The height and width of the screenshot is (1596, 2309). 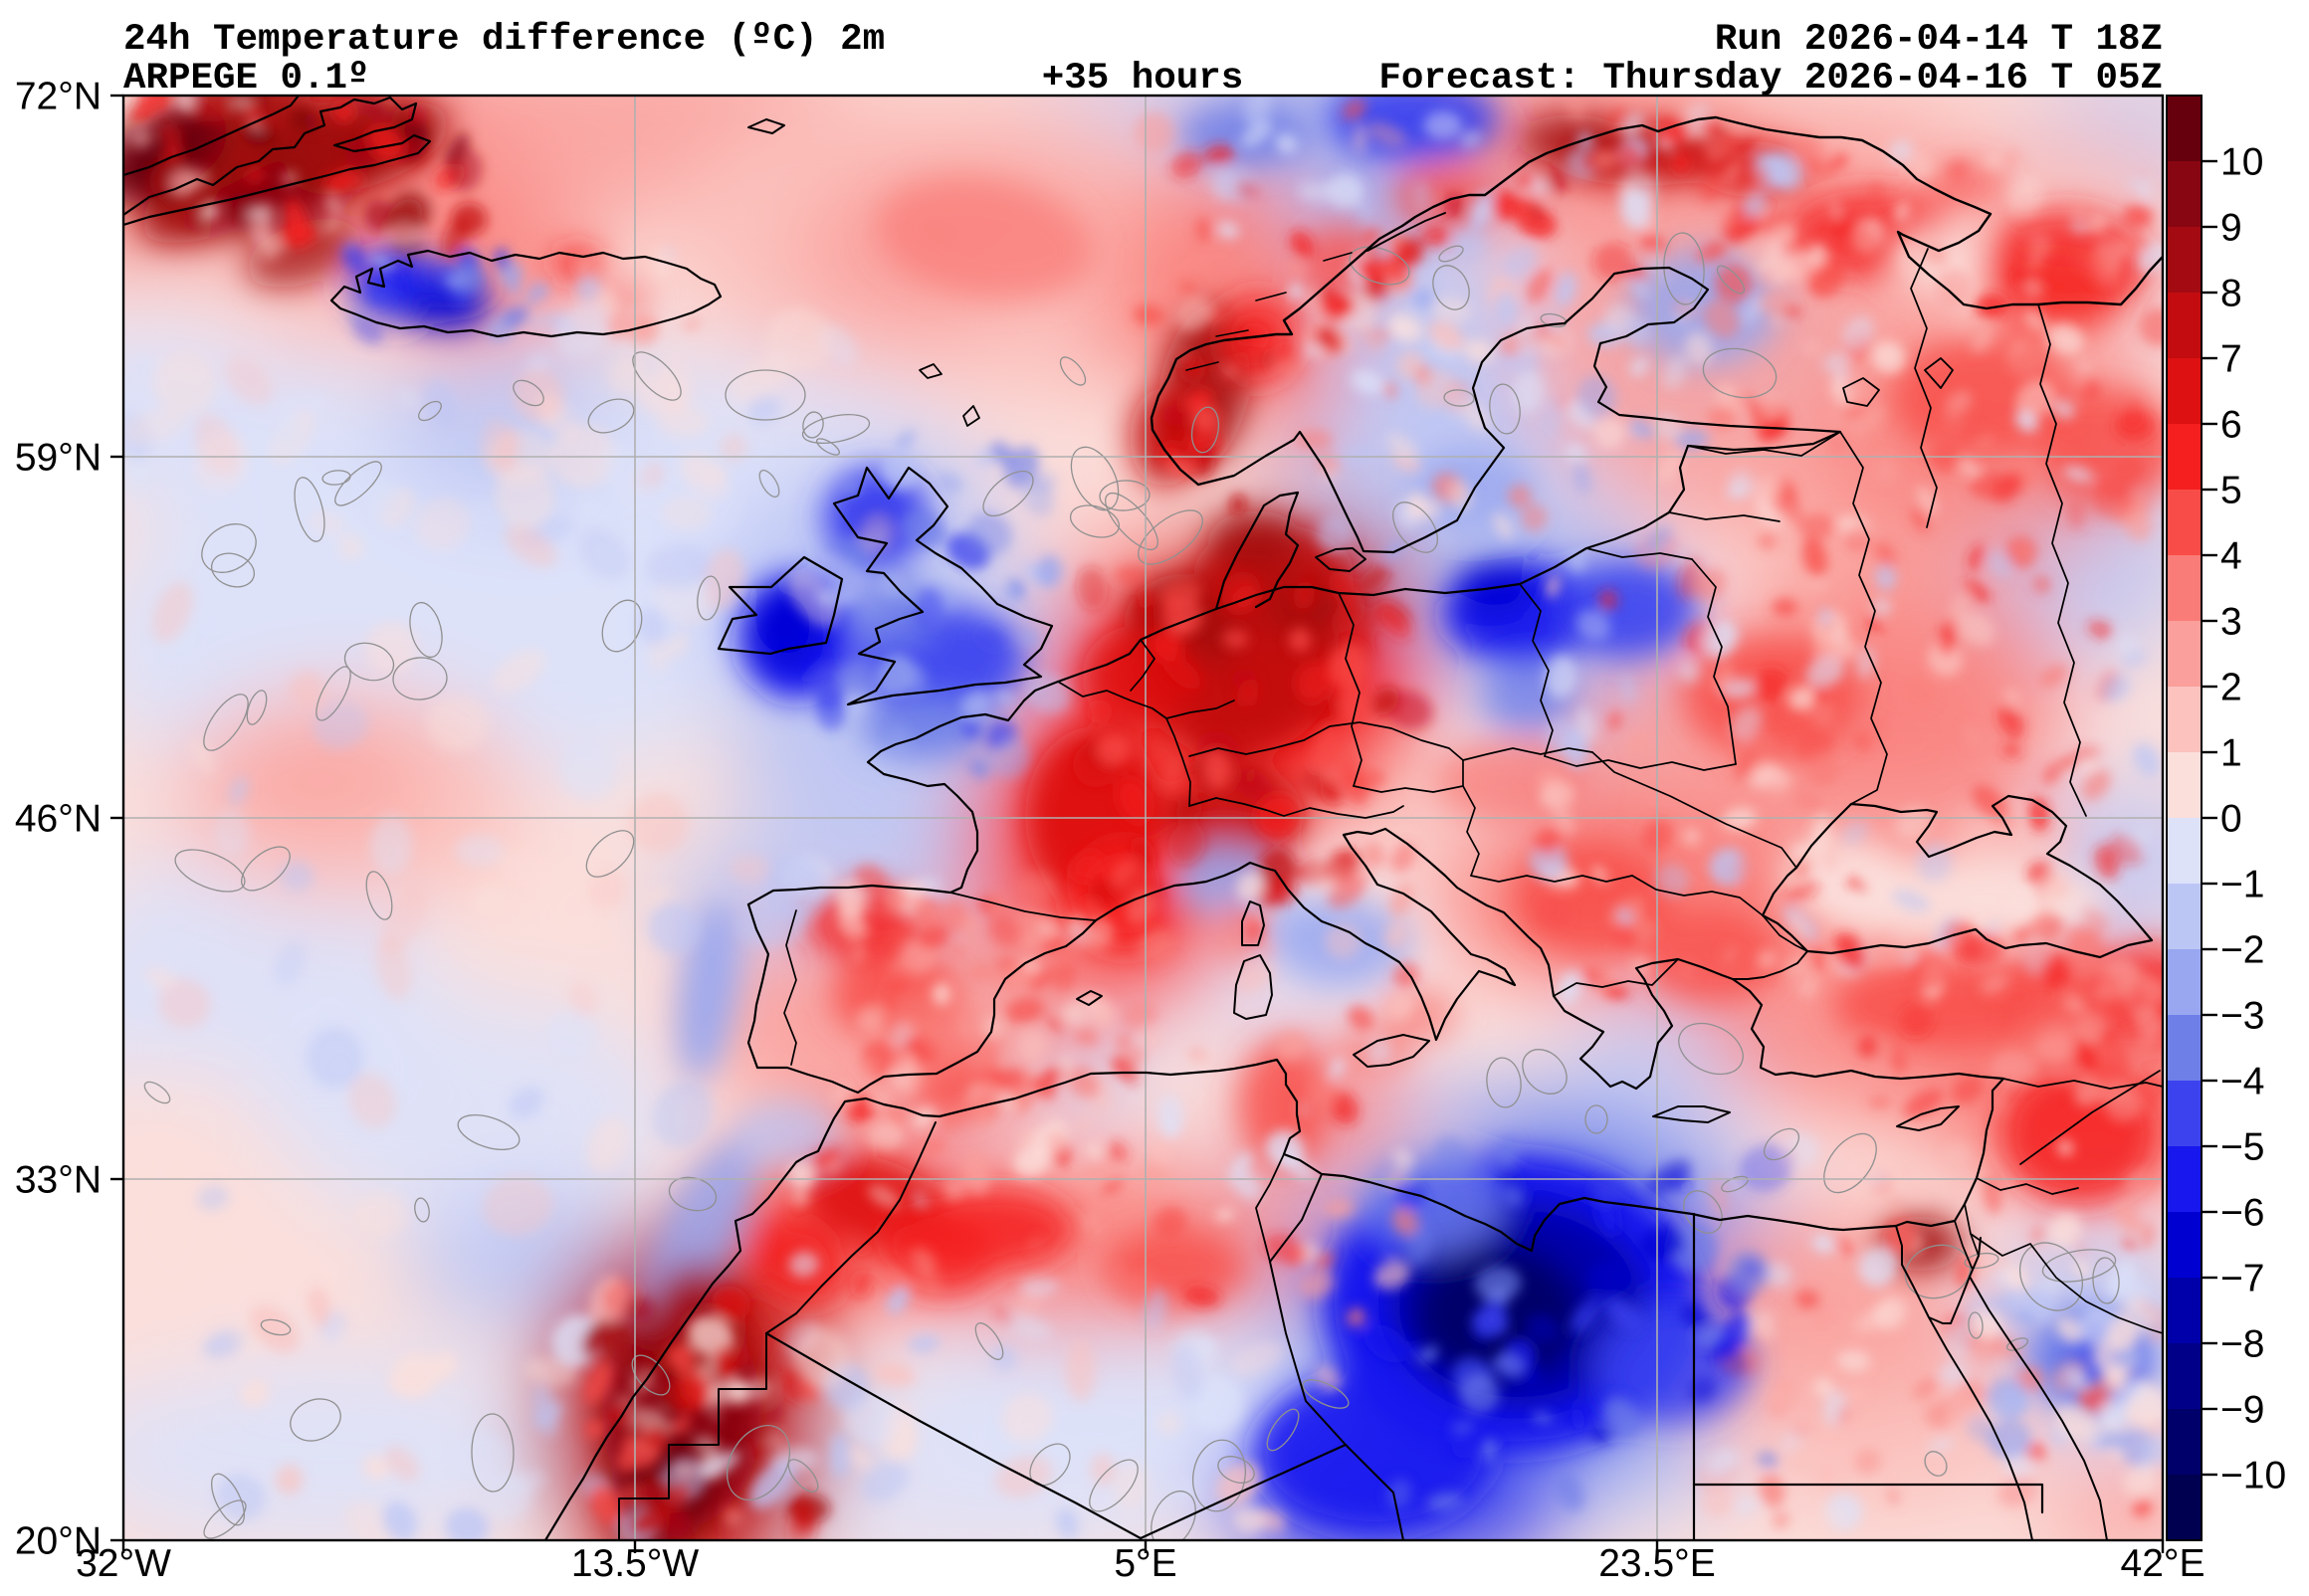 I want to click on svg-text: ARPEGE 0.1º, so click(x=247, y=79).